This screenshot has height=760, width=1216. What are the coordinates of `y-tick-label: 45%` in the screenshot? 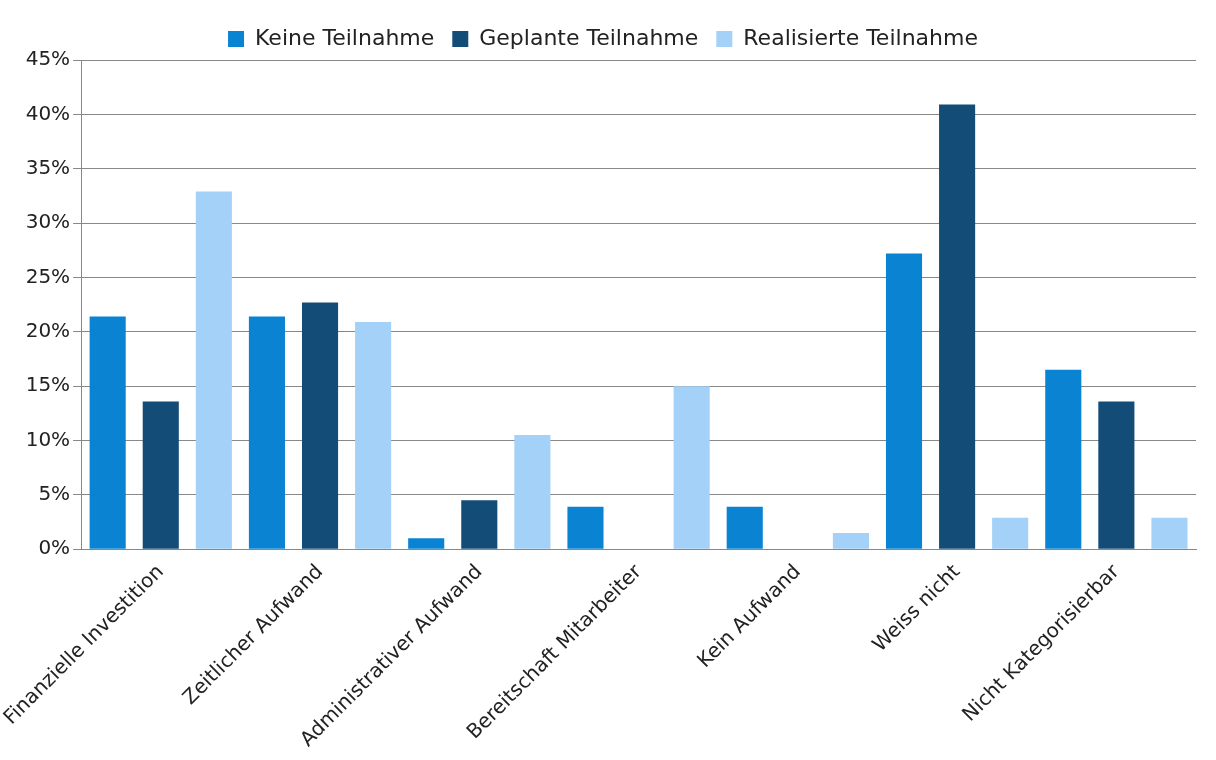 It's located at (48, 58).